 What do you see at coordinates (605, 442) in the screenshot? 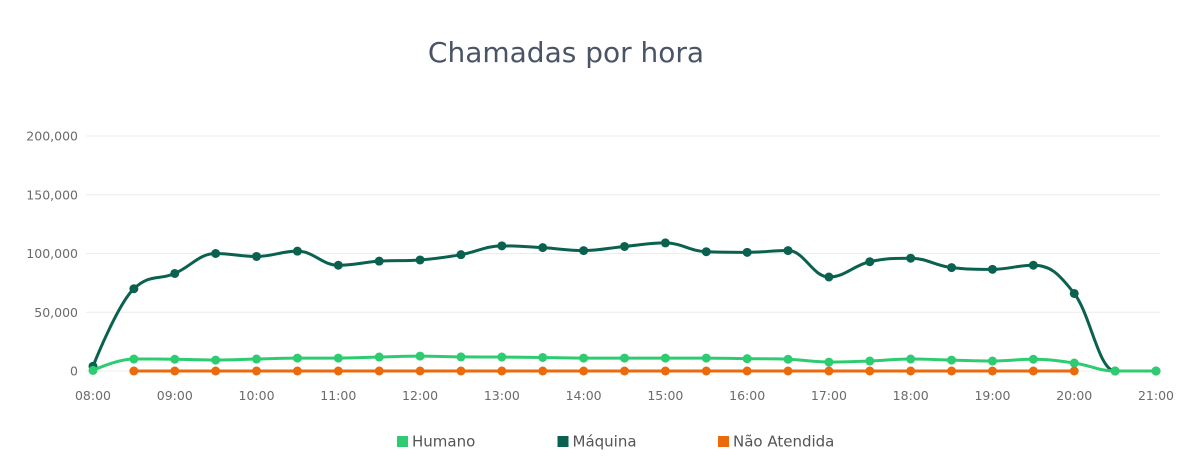
I see `legend-label: Máquina` at bounding box center [605, 442].